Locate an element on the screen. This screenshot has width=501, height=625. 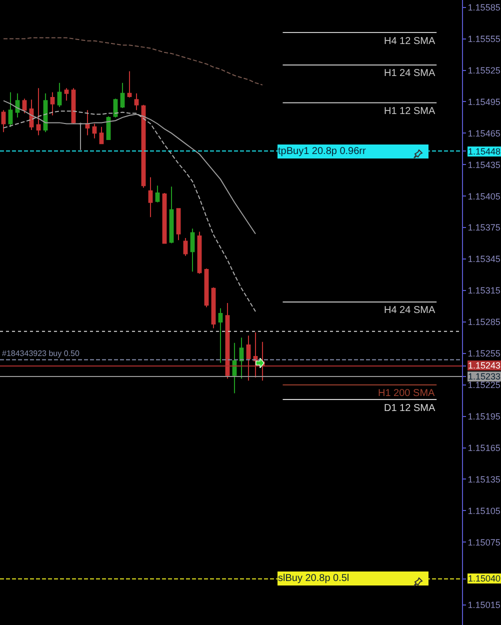
y-tick-label: 1.15243 is located at coordinates (484, 365).